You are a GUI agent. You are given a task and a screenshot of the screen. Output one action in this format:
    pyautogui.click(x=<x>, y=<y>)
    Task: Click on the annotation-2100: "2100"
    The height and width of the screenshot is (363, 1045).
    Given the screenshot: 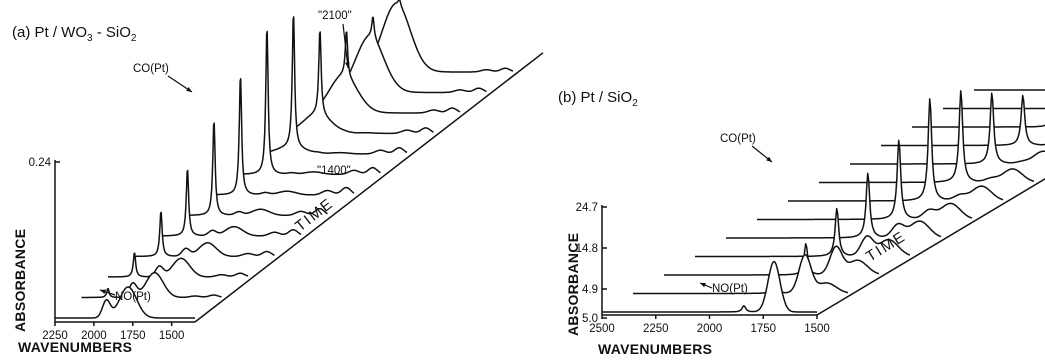 What is the action you would take?
    pyautogui.click(x=335, y=16)
    